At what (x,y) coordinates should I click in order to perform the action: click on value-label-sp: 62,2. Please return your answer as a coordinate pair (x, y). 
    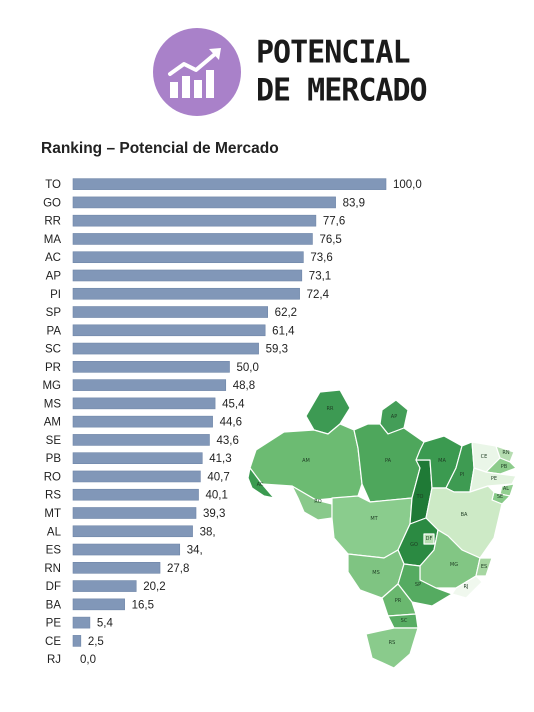
    Looking at the image, I should click on (286, 313).